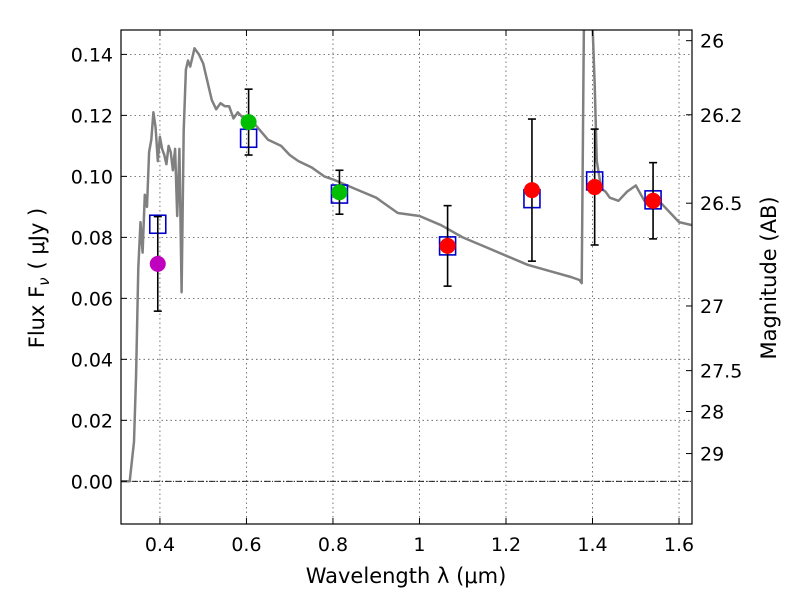 The height and width of the screenshot is (600, 800). I want to click on y-tick-label: 0.02, so click(92, 421).